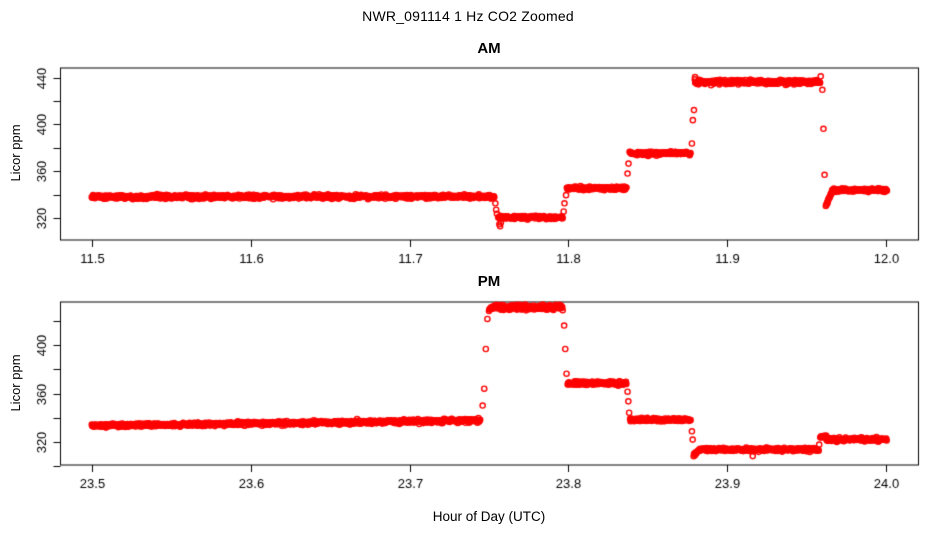 The image size is (936, 540). I want to click on y-axis-label-pm: Licor ppm, so click(15, 383).